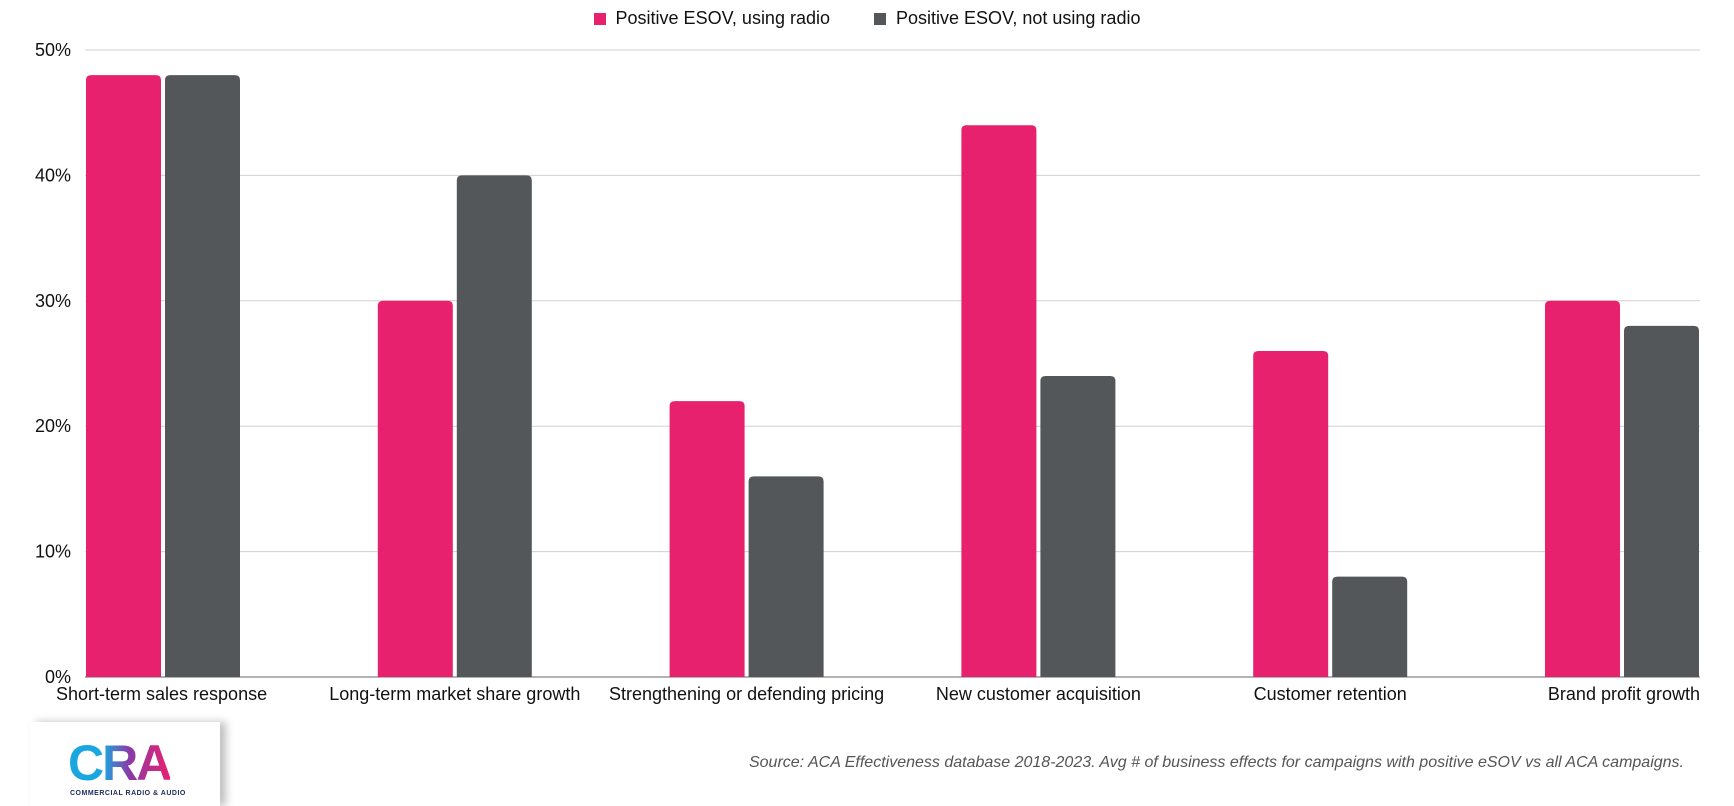  Describe the element at coordinates (53, 175) in the screenshot. I see `y-tick-label: 40%` at that location.